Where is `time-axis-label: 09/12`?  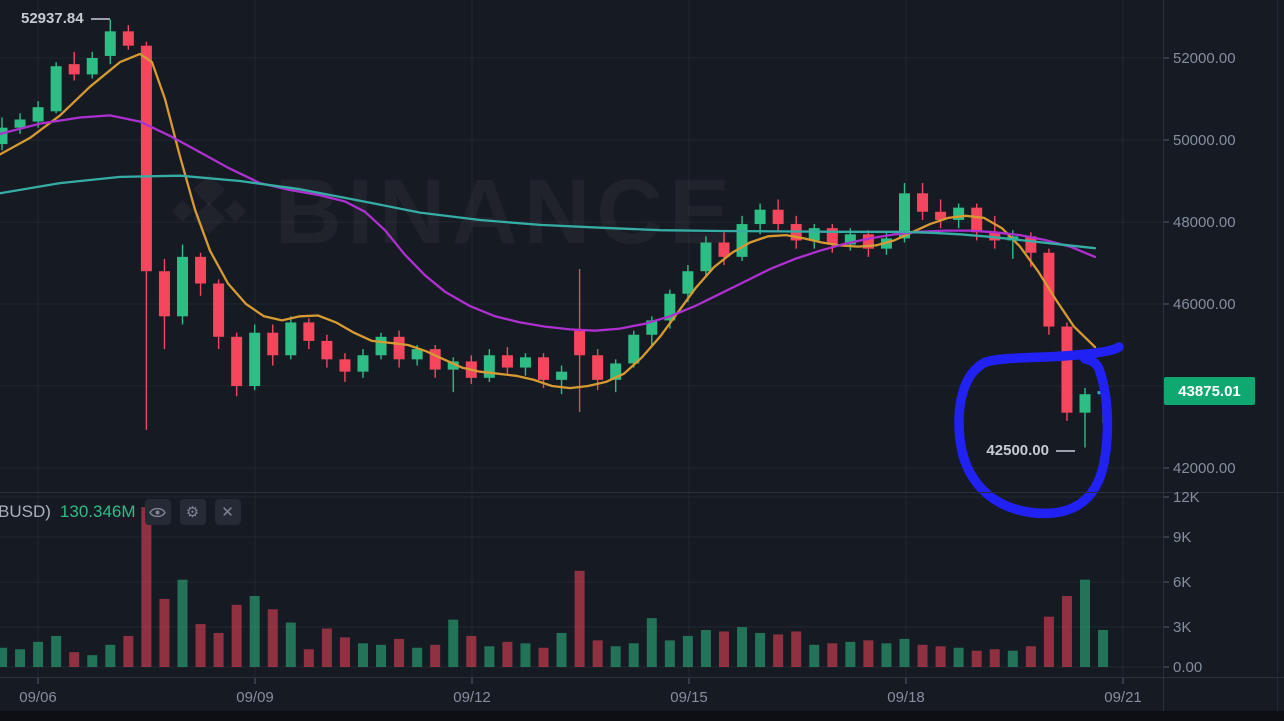 time-axis-label: 09/12 is located at coordinates (472, 697).